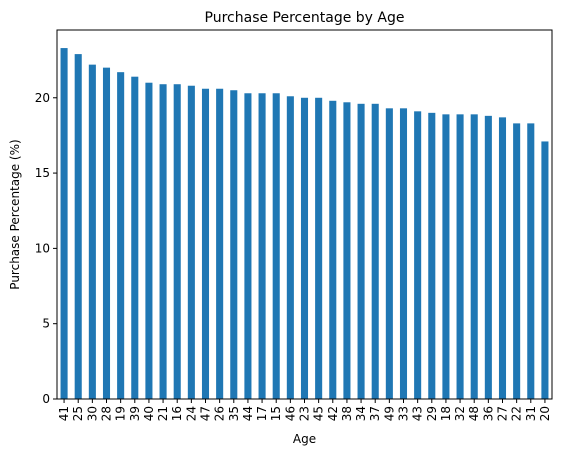  What do you see at coordinates (304, 439) in the screenshot?
I see `x-axis-label: Age` at bounding box center [304, 439].